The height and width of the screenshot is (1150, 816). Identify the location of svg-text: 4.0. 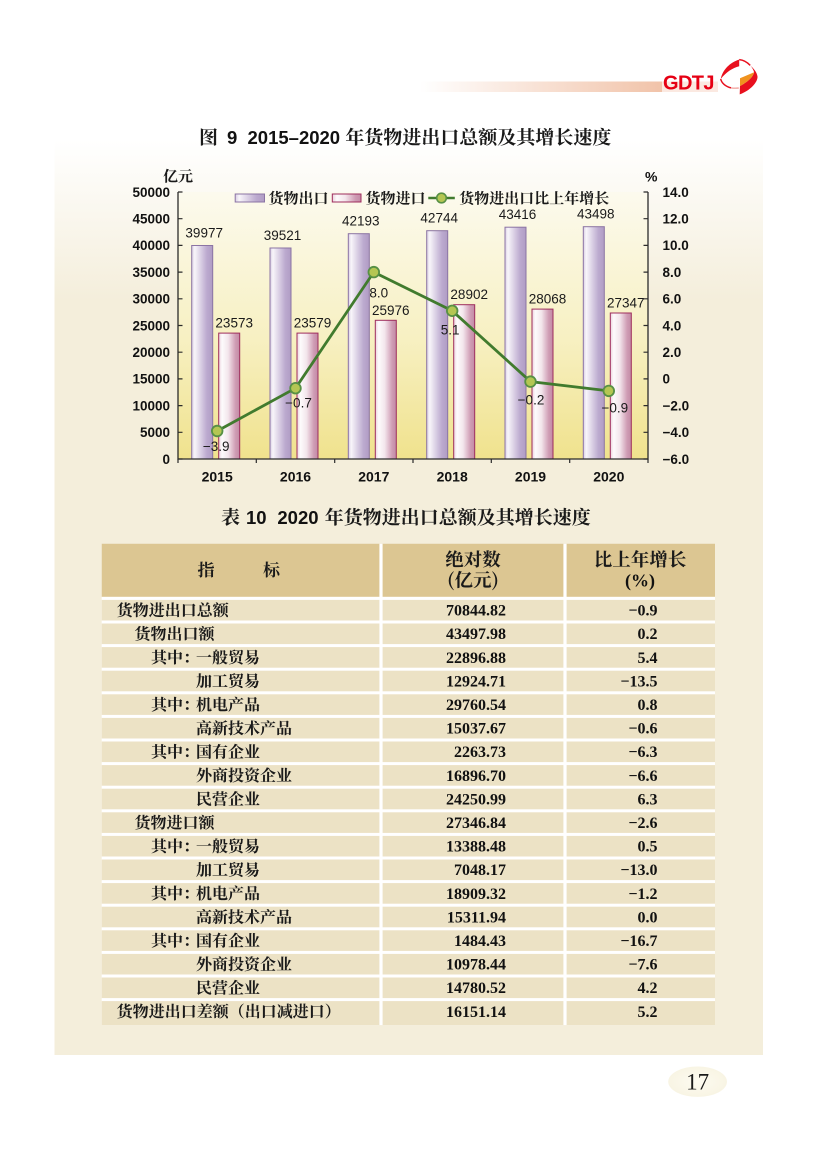
(672, 325).